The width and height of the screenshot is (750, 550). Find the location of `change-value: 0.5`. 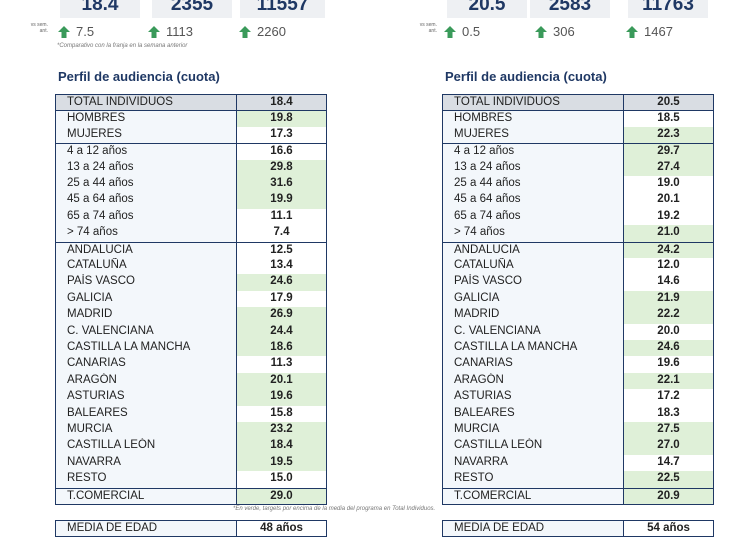

change-value: 0.5 is located at coordinates (471, 31).